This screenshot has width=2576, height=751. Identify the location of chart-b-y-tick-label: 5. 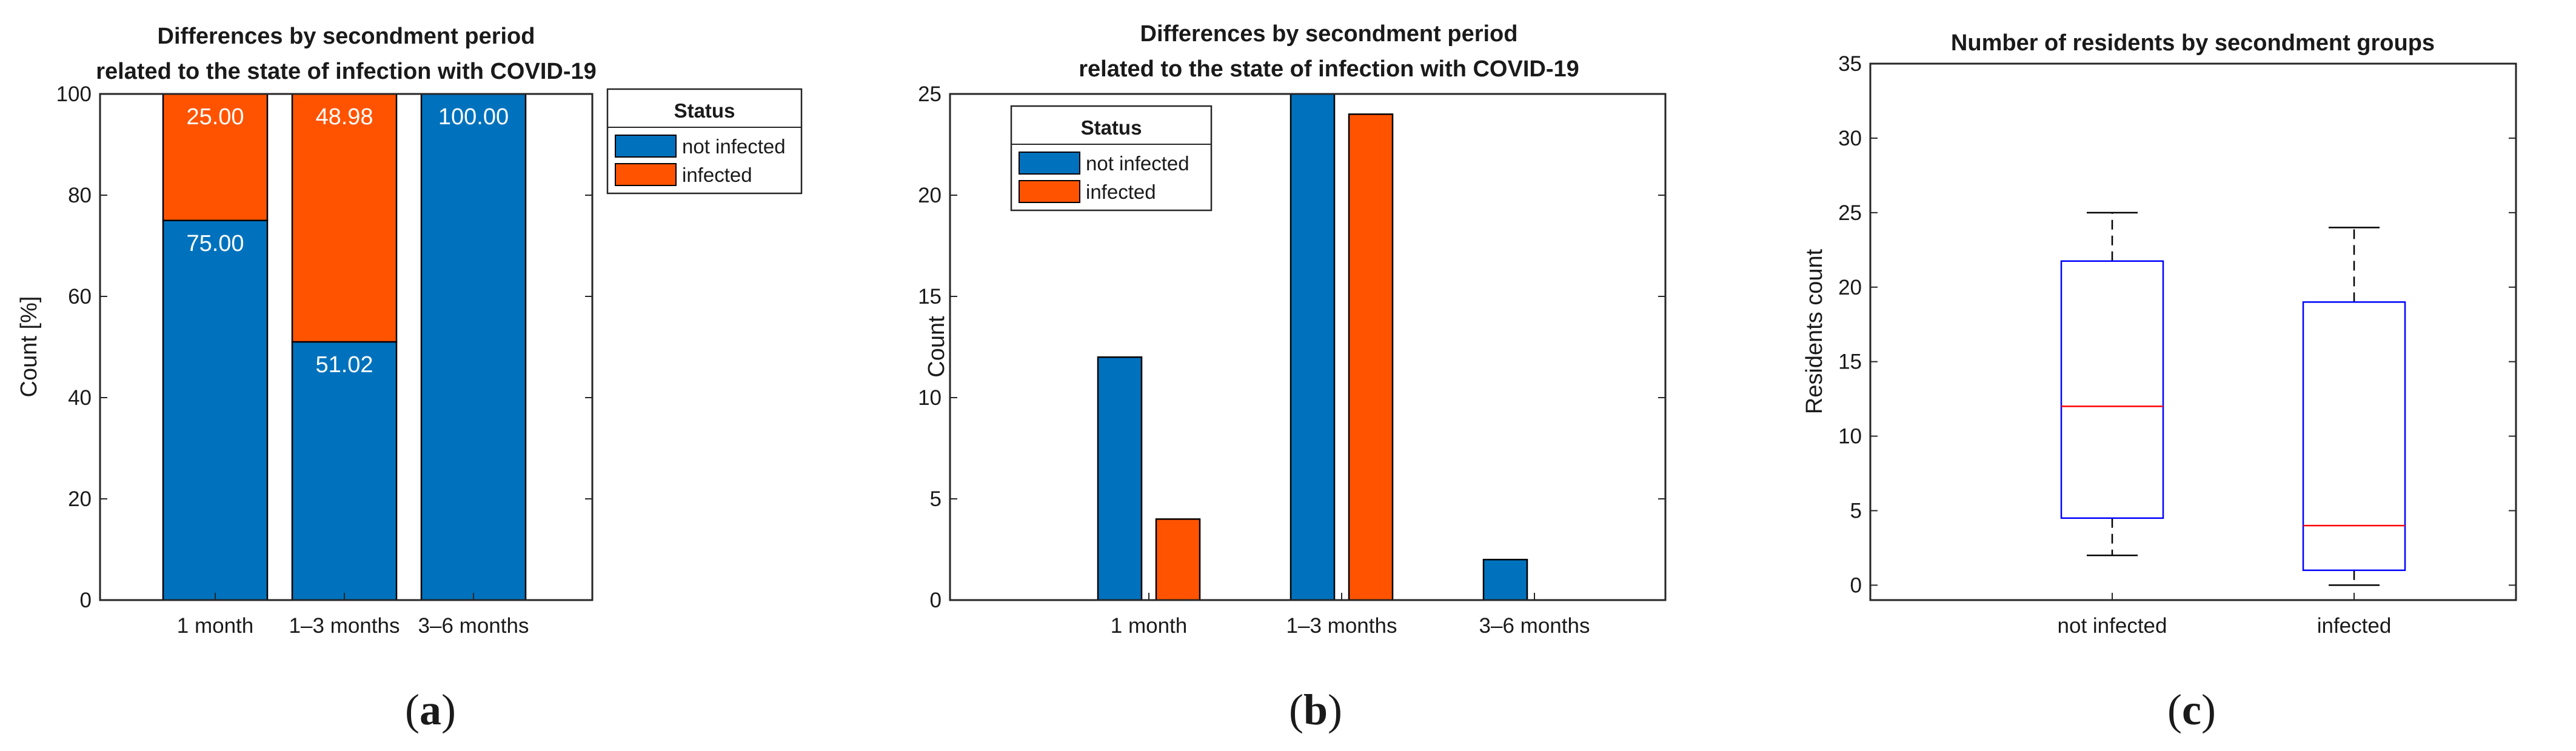
(936, 499).